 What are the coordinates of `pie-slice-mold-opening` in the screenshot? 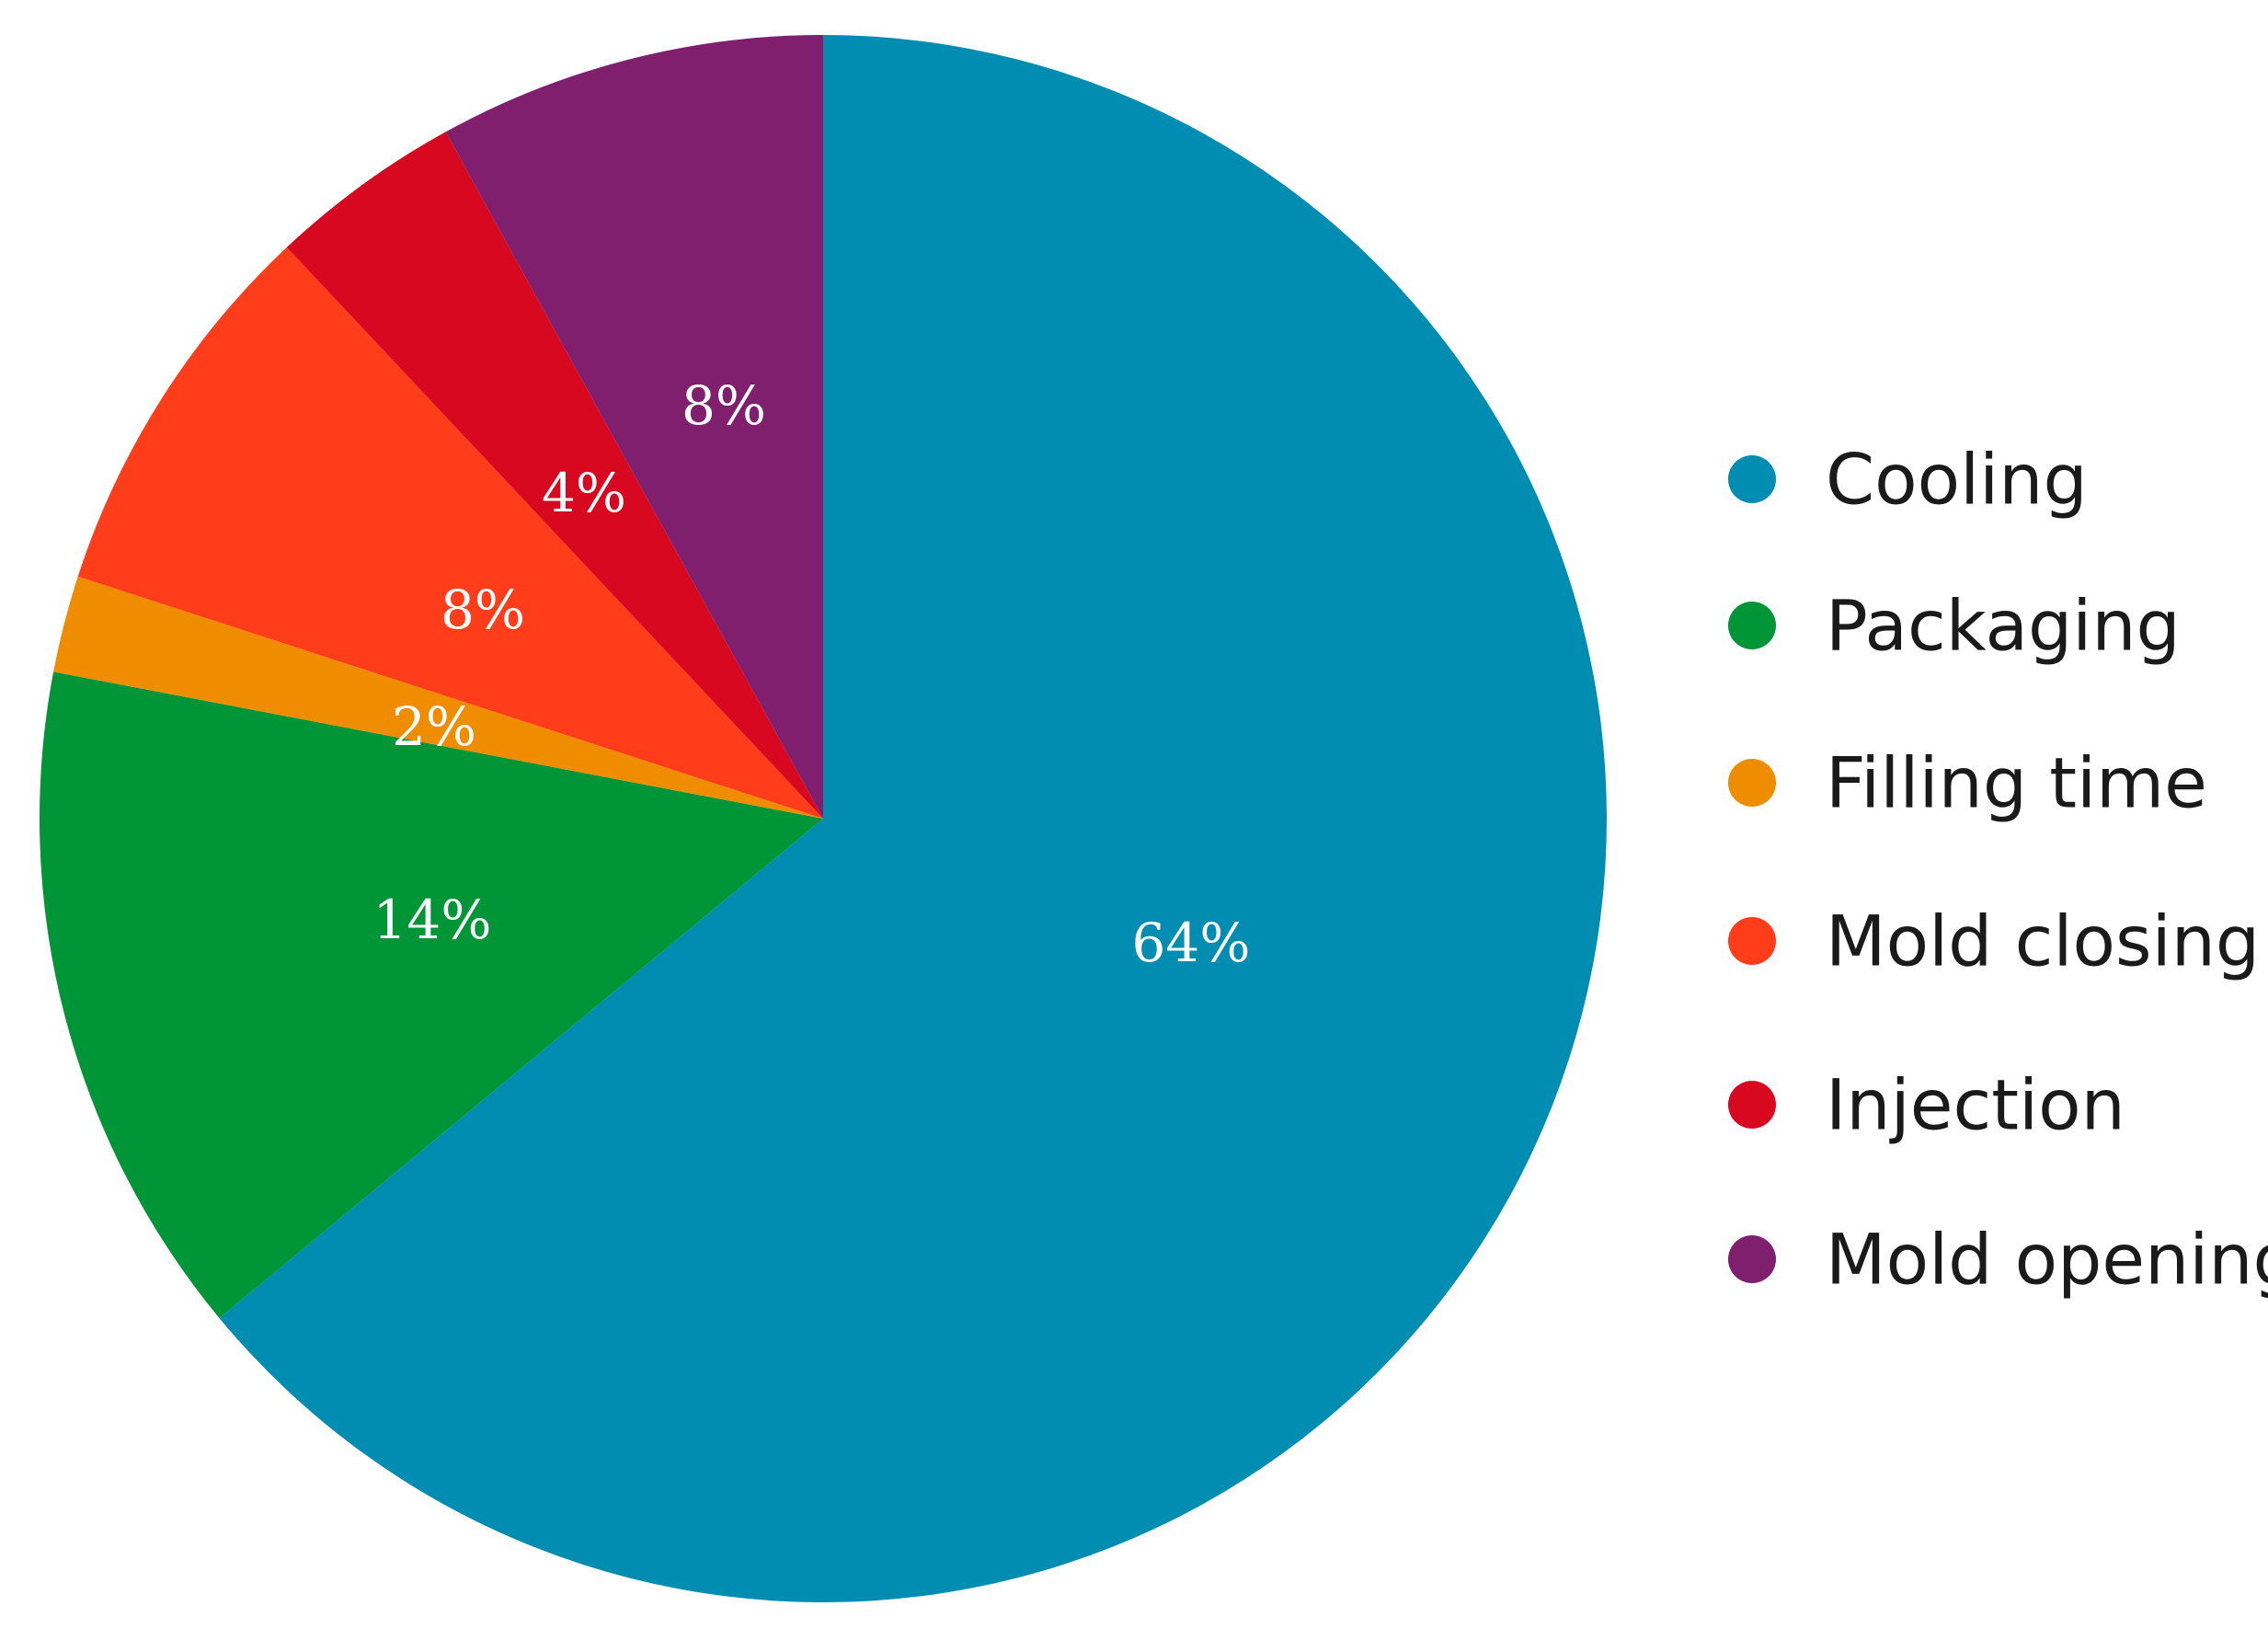 It's located at (634, 427).